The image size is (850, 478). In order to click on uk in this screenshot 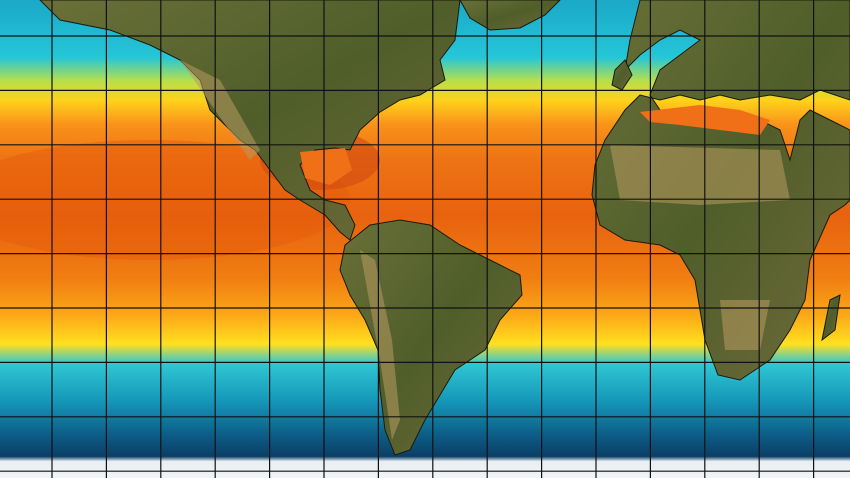, I will do `click(622, 75)`.